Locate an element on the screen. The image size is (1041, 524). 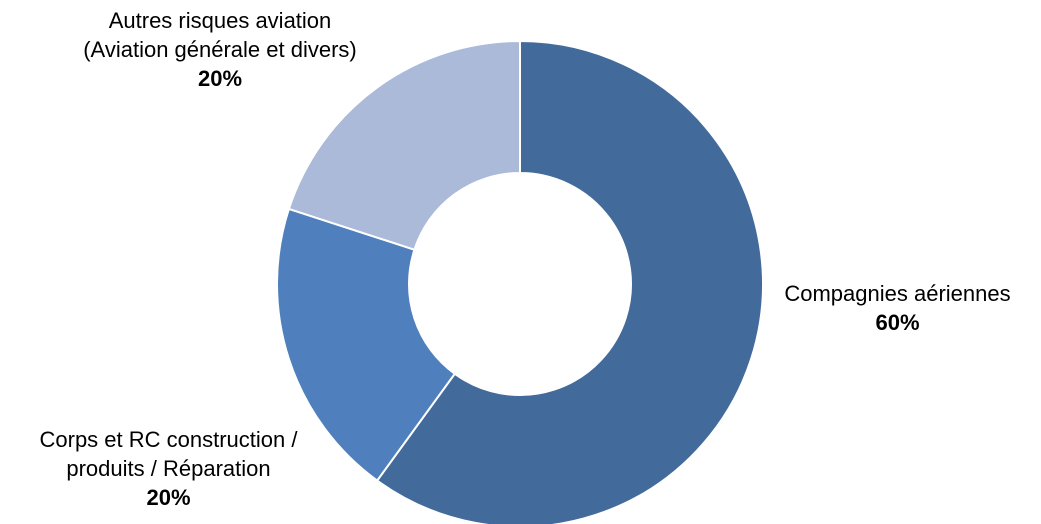
slice-label-line: Compagnies aériennes is located at coordinates (897, 293).